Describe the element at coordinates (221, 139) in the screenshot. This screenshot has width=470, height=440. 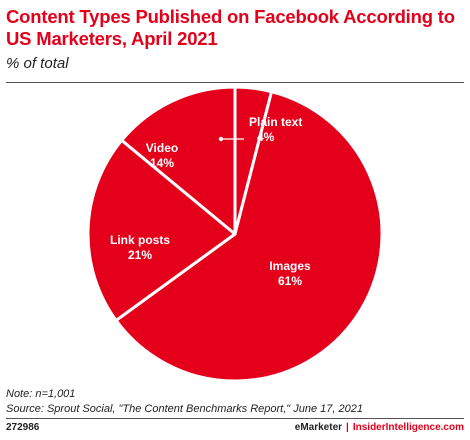
I see `leader-dot` at that location.